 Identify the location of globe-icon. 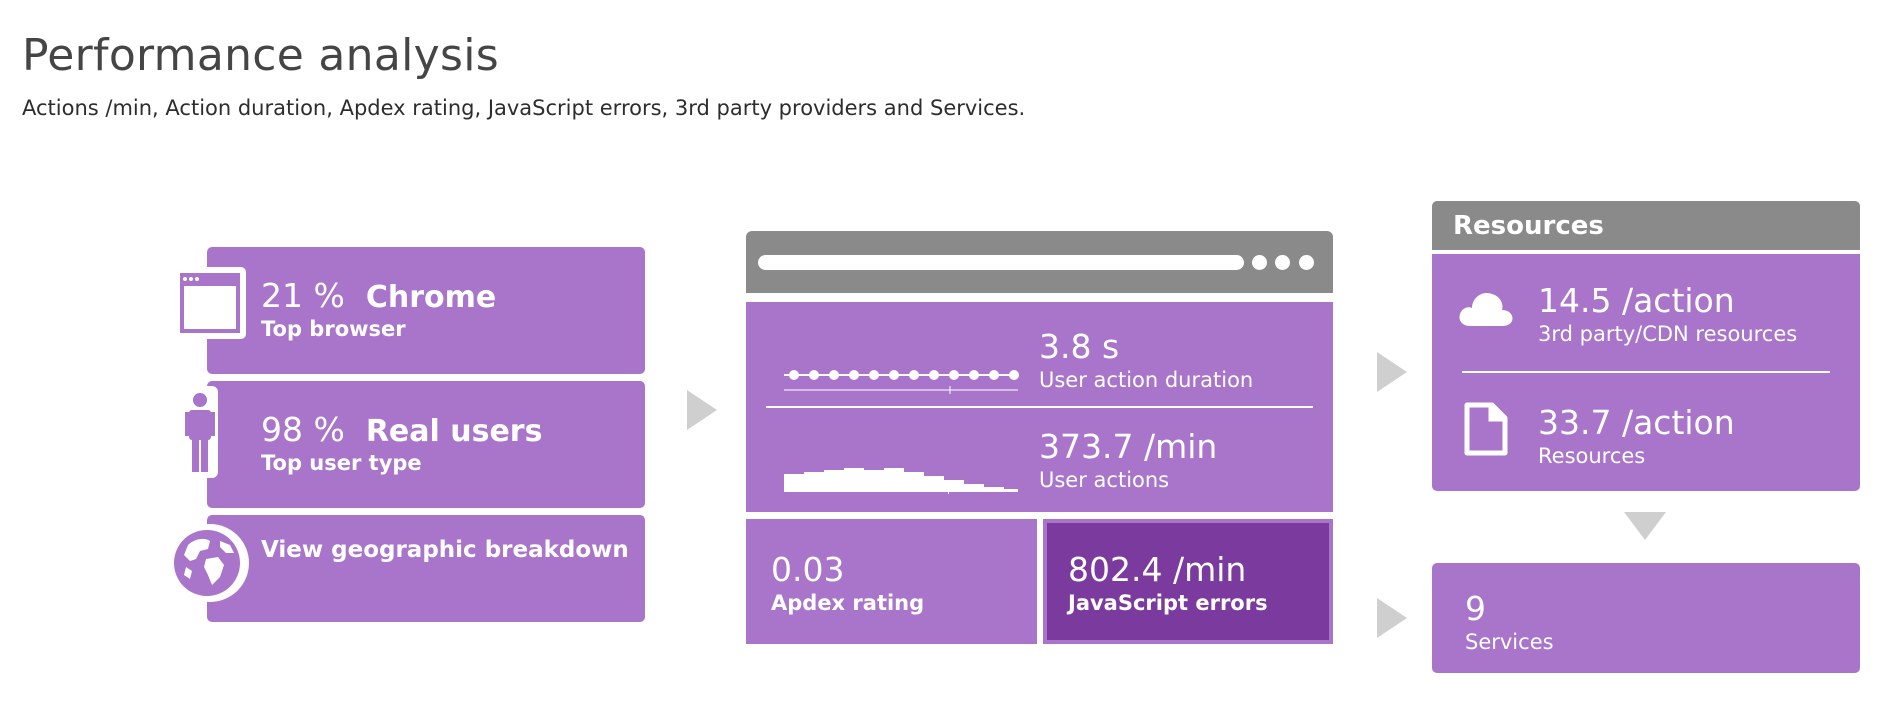
(210, 563).